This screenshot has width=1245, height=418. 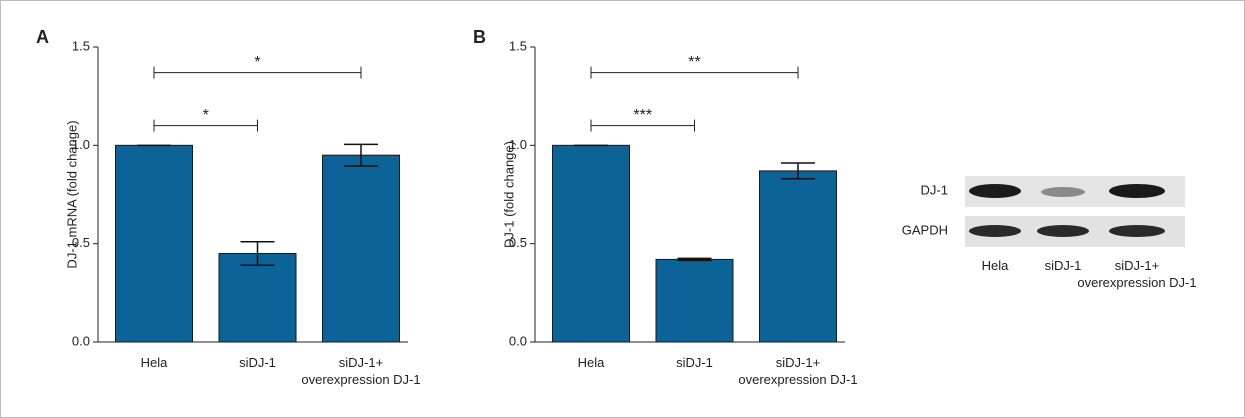 What do you see at coordinates (508, 194) in the screenshot?
I see `y-axis-label: DJ-1 (fold change)` at bounding box center [508, 194].